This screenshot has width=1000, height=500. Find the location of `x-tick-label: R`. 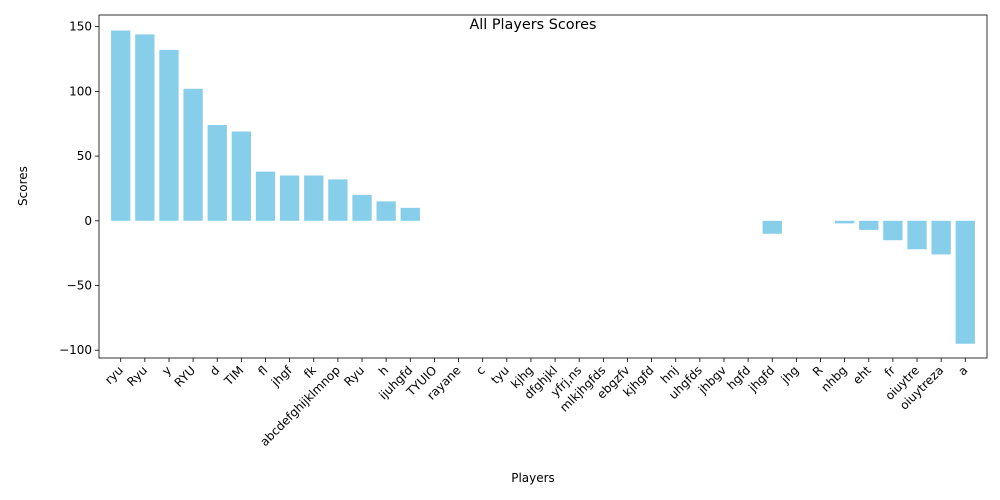

x-tick-label: R is located at coordinates (818, 371).